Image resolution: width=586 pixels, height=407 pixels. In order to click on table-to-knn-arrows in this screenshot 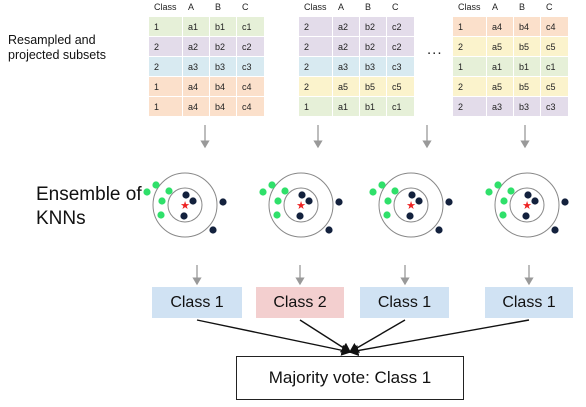, I will do `click(365, 137)`.